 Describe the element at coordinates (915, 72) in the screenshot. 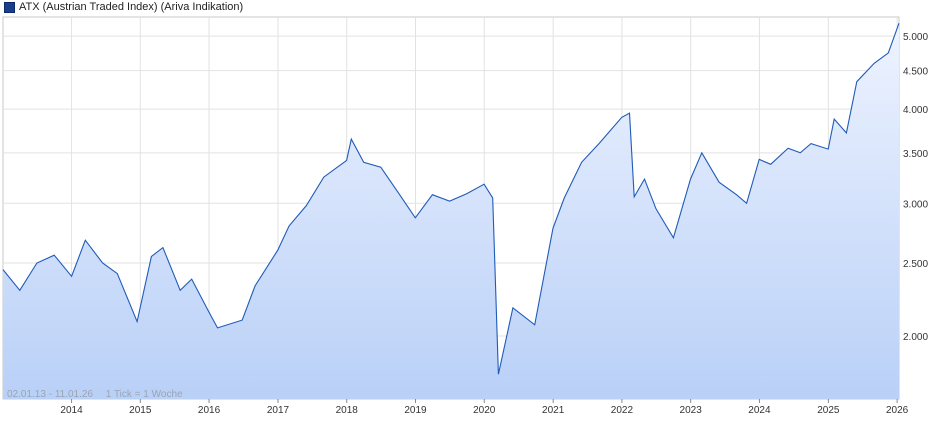

I see `y-tick-label: 4.500` at that location.